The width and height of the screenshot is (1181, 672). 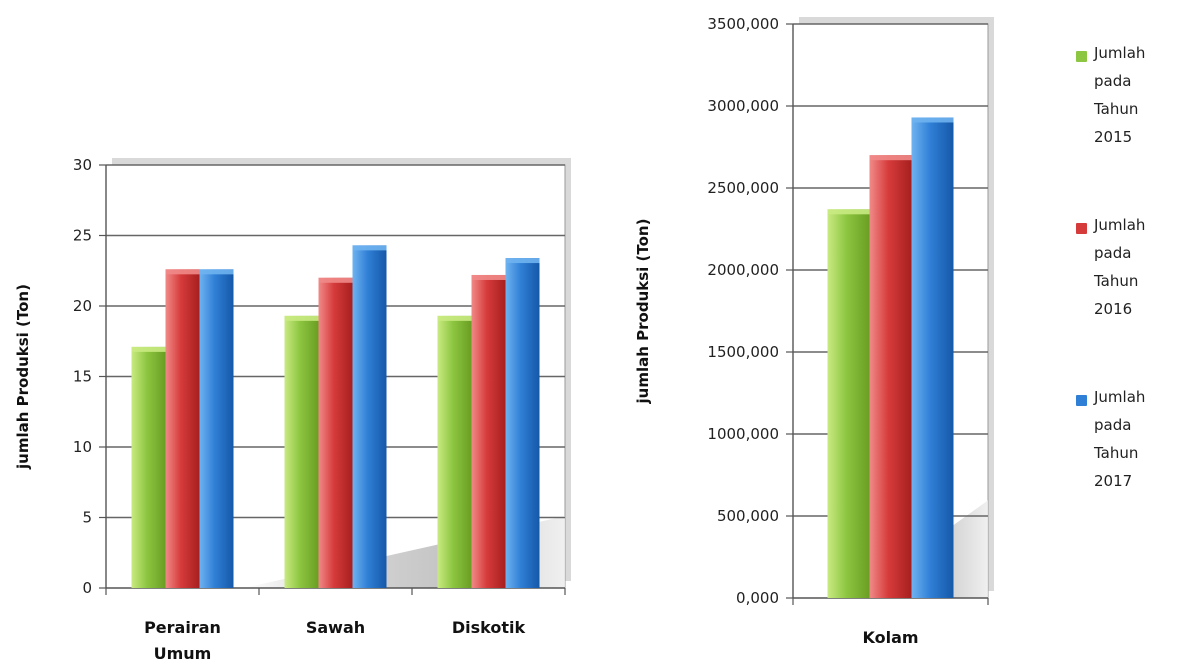 I want to click on legend-swatch-2015, so click(x=1081, y=56).